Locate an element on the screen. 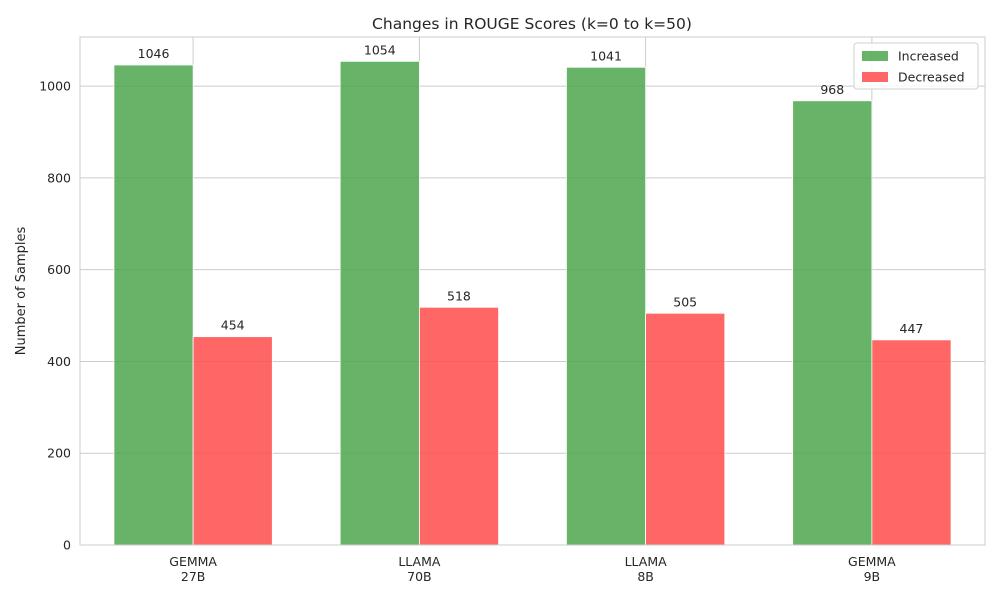 The width and height of the screenshot is (1000, 604). y-tick-label: 0 is located at coordinates (67, 545).